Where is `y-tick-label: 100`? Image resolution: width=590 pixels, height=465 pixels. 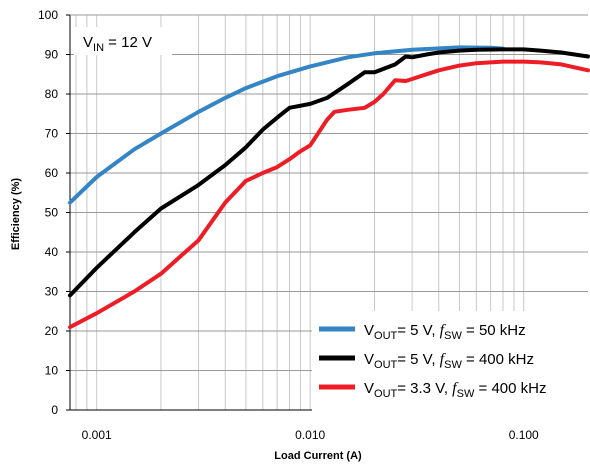
y-tick-label: 100 is located at coordinates (48, 15).